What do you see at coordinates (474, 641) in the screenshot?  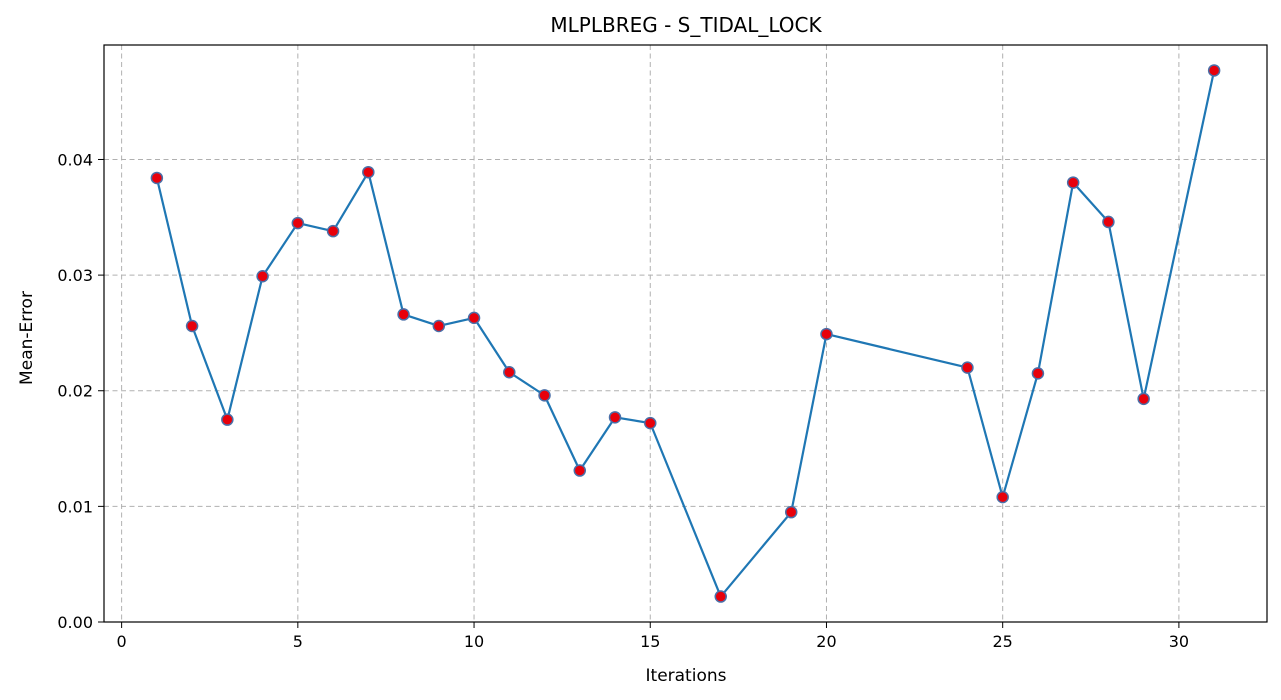 I see `x-tick-label: 10` at bounding box center [474, 641].